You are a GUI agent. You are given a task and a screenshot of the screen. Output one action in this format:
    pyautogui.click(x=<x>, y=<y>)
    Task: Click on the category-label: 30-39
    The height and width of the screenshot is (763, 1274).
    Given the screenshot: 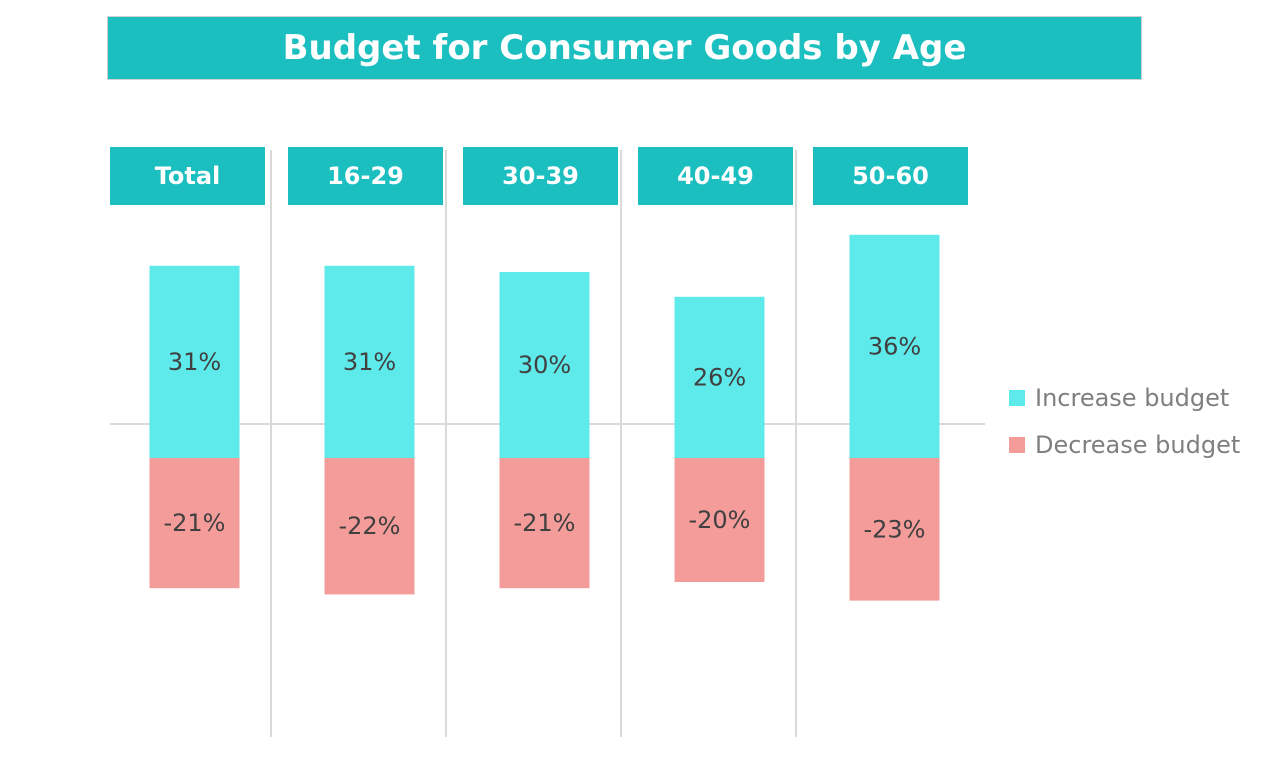 What is the action you would take?
    pyautogui.click(x=540, y=176)
    